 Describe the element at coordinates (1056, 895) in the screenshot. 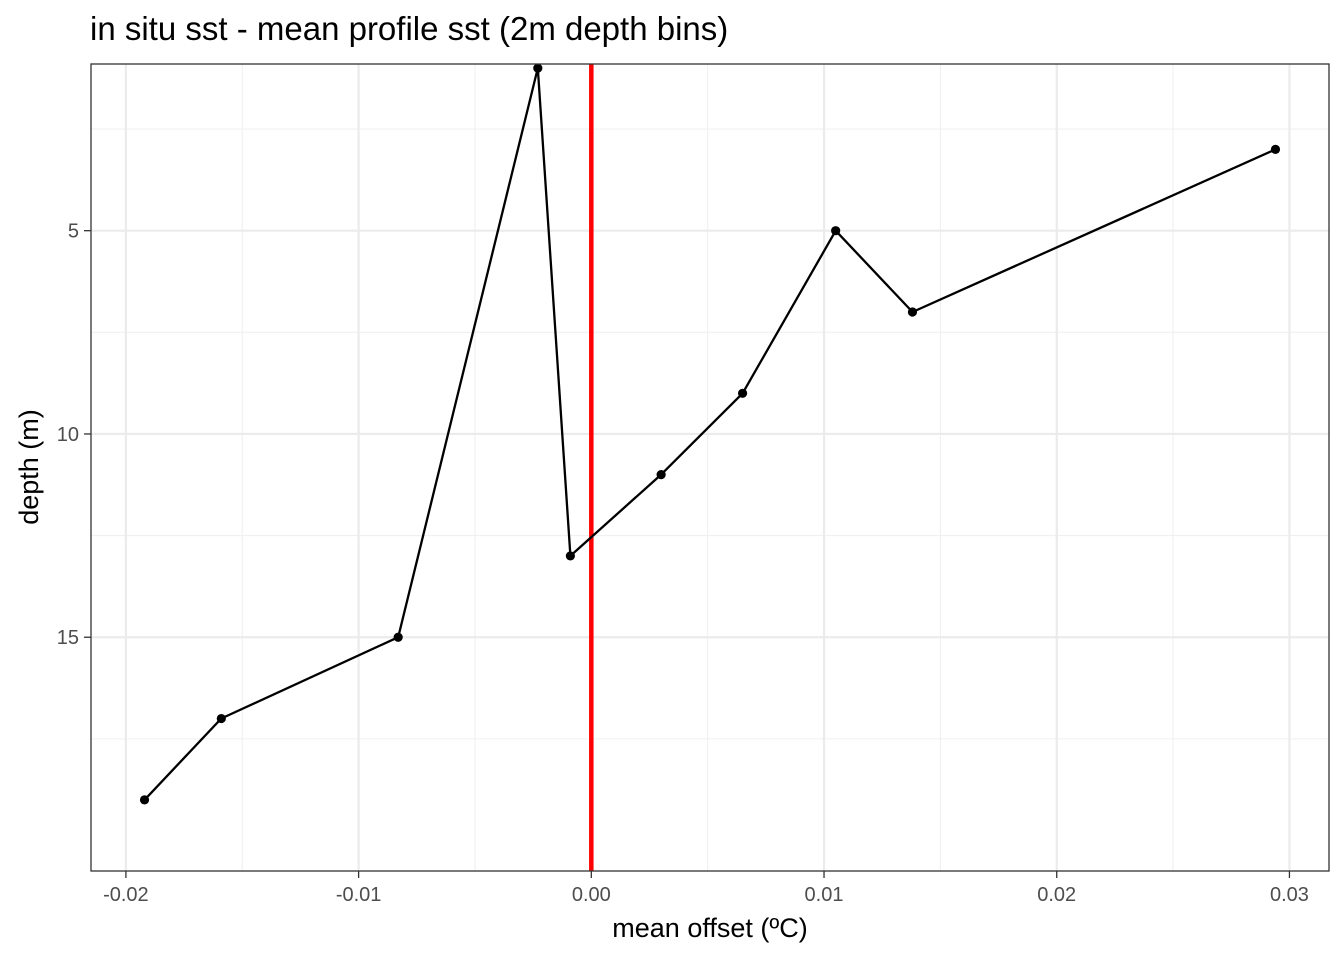

I see `x-tick-label: 0.02` at that location.